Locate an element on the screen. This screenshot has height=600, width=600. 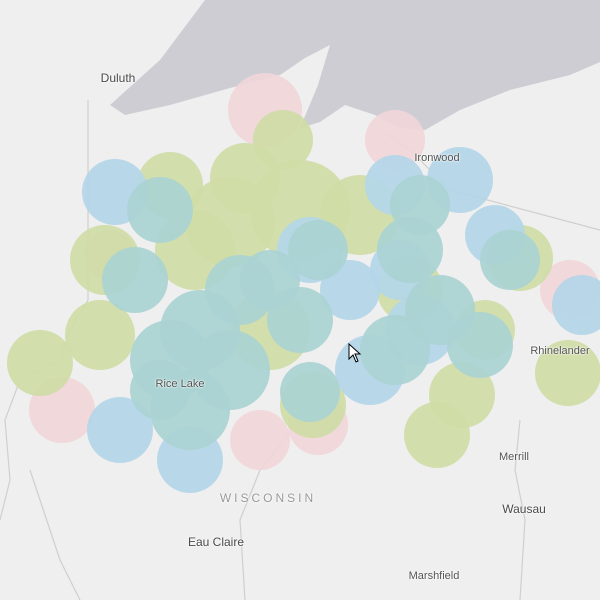
city-label-rice-lake: Rice Lake is located at coordinates (180, 384).